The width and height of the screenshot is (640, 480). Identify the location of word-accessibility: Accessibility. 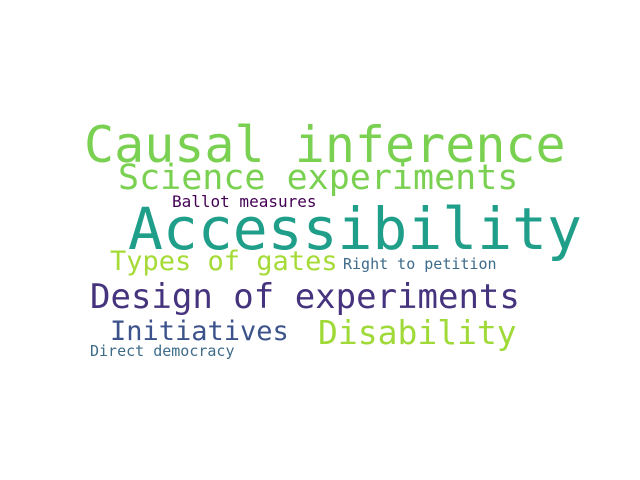
(355, 229).